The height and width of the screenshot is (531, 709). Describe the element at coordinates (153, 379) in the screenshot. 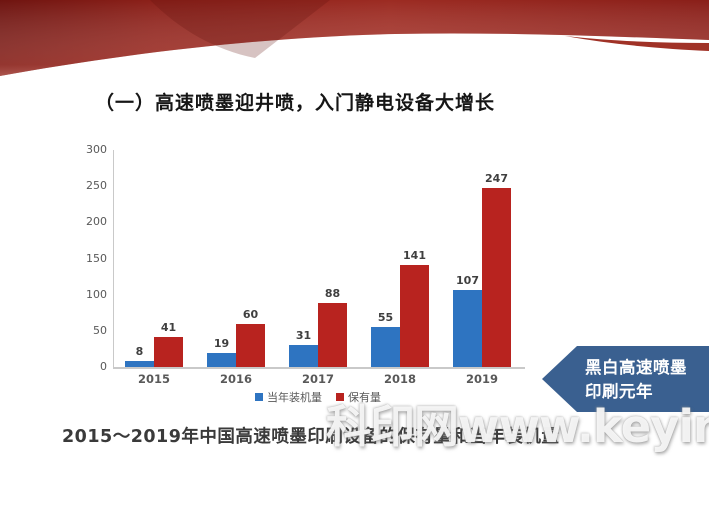

I see `x-axis-tick-label: 2015` at that location.